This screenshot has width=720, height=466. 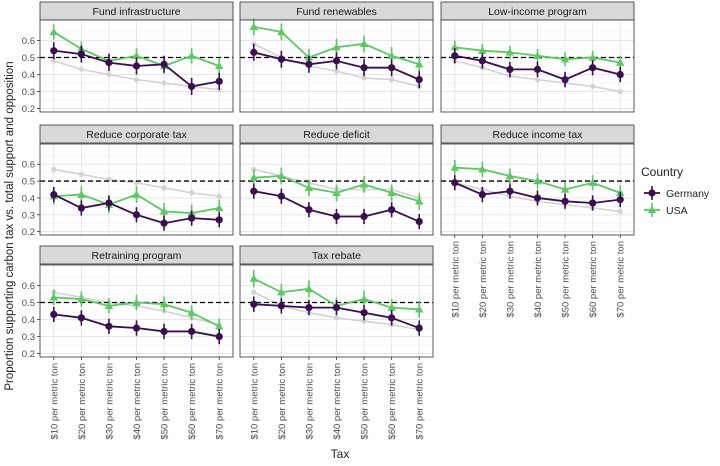 What do you see at coordinates (677, 211) in the screenshot?
I see `legend-label: USA` at bounding box center [677, 211].